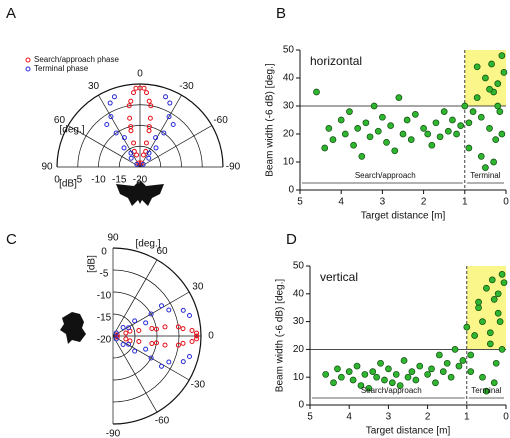  I want to click on y-tick-label: 30, so click(289, 106).